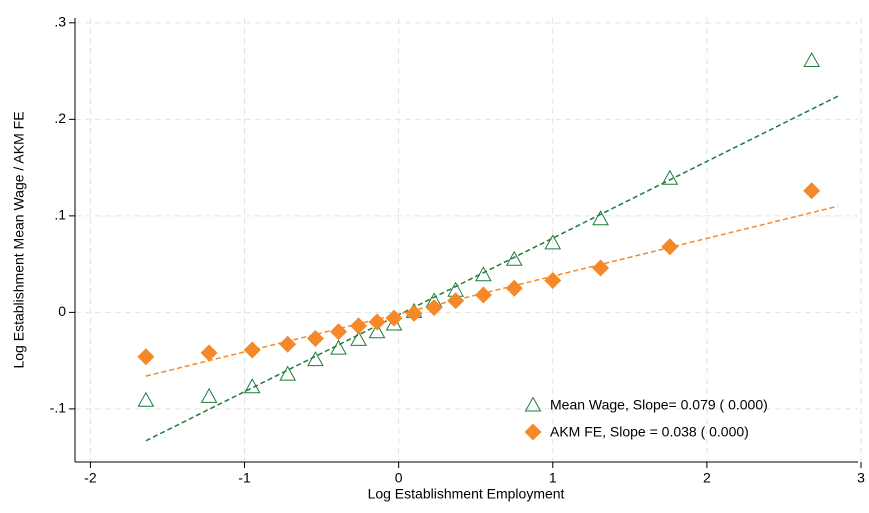 This screenshot has width=869, height=513. Describe the element at coordinates (244, 478) in the screenshot. I see `x-tick-label: -1` at that location.